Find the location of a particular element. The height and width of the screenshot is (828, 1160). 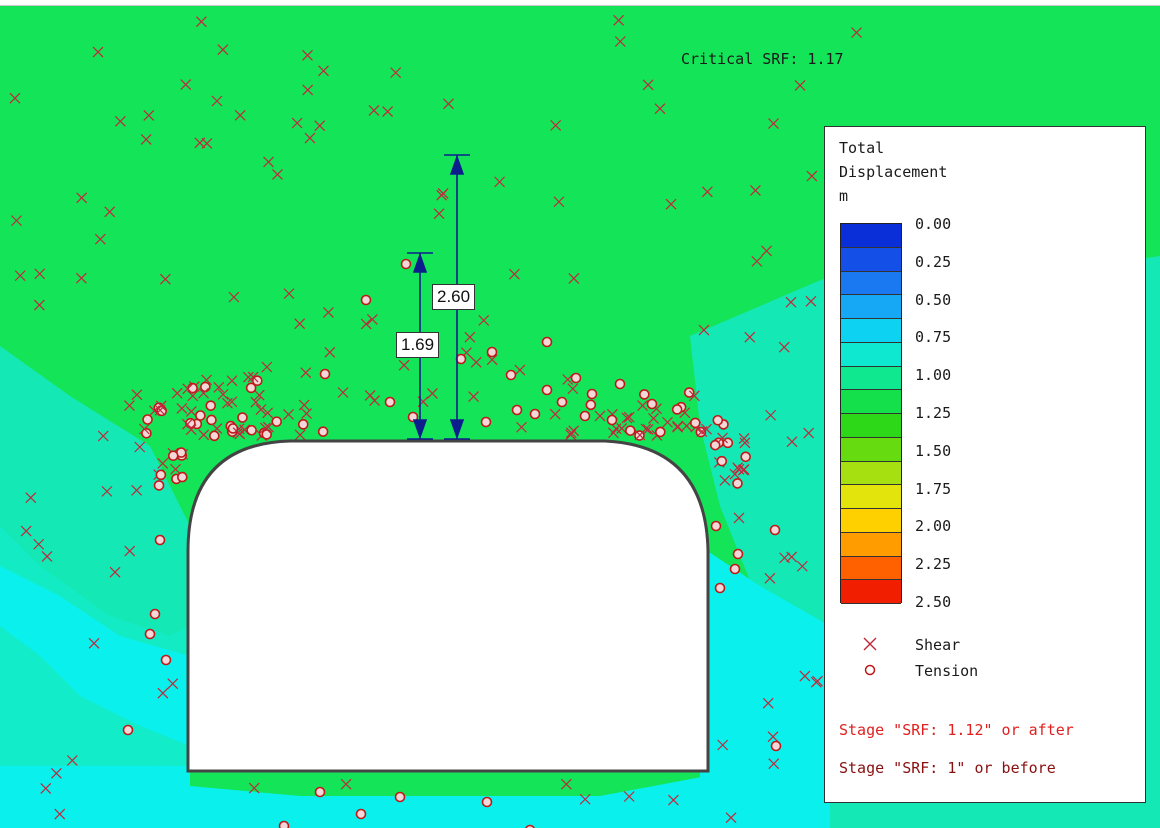

legend-tick-label: 1.00 is located at coordinates (933, 375).